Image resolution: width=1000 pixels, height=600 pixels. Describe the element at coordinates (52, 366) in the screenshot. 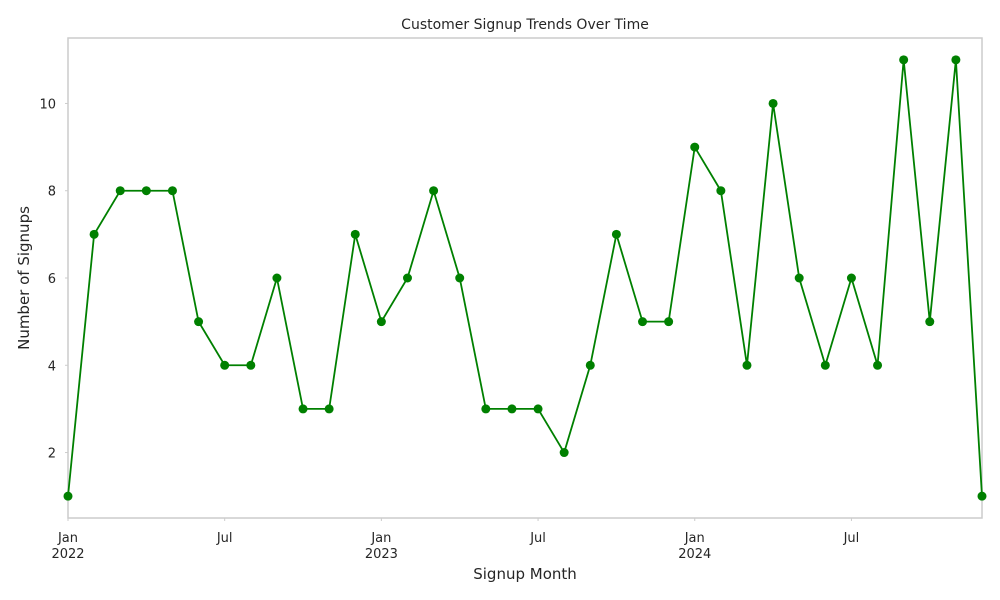

I see `y-tick-label: 4` at that location.